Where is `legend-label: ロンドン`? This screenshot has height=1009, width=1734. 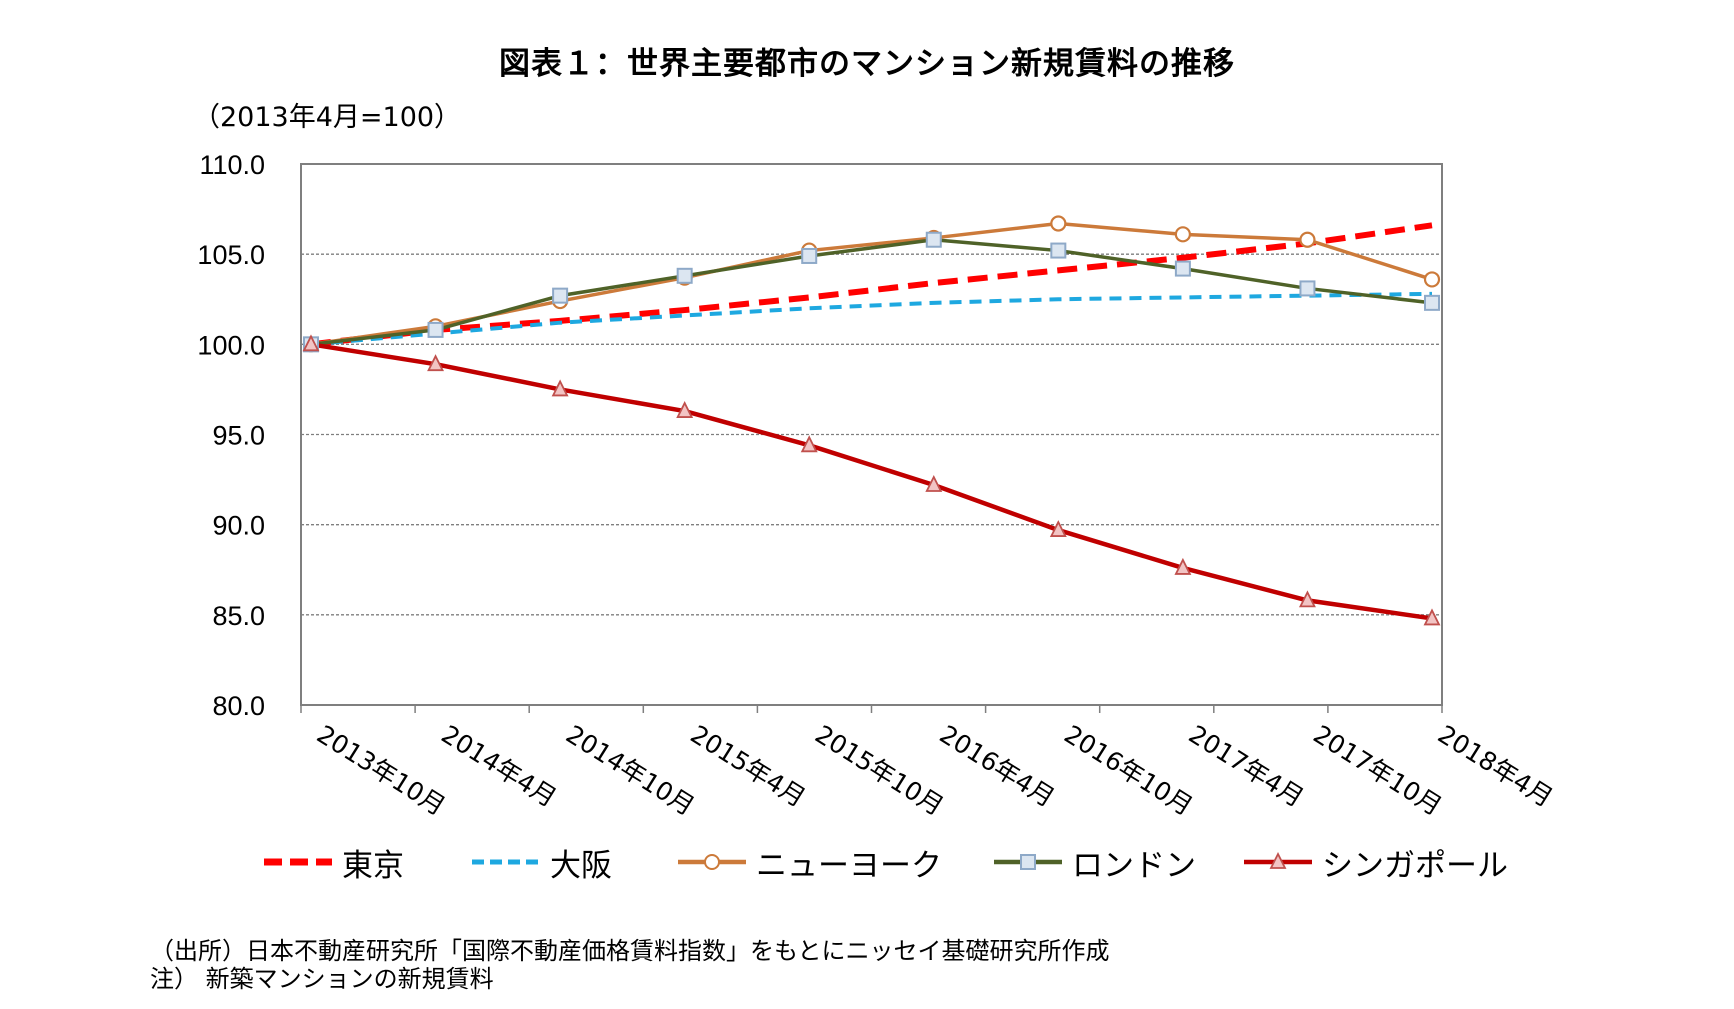 legend-label: ロンドン is located at coordinates (1134, 865).